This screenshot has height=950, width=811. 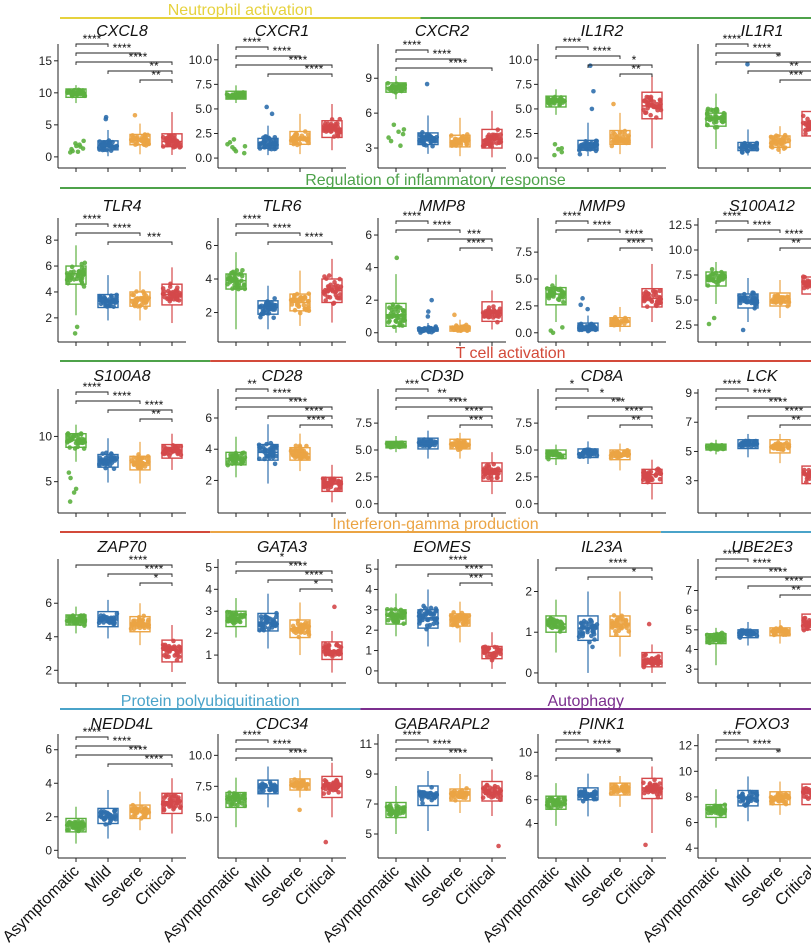 What do you see at coordinates (528, 776) in the screenshot?
I see `y-tick-label: 8` at bounding box center [528, 776].